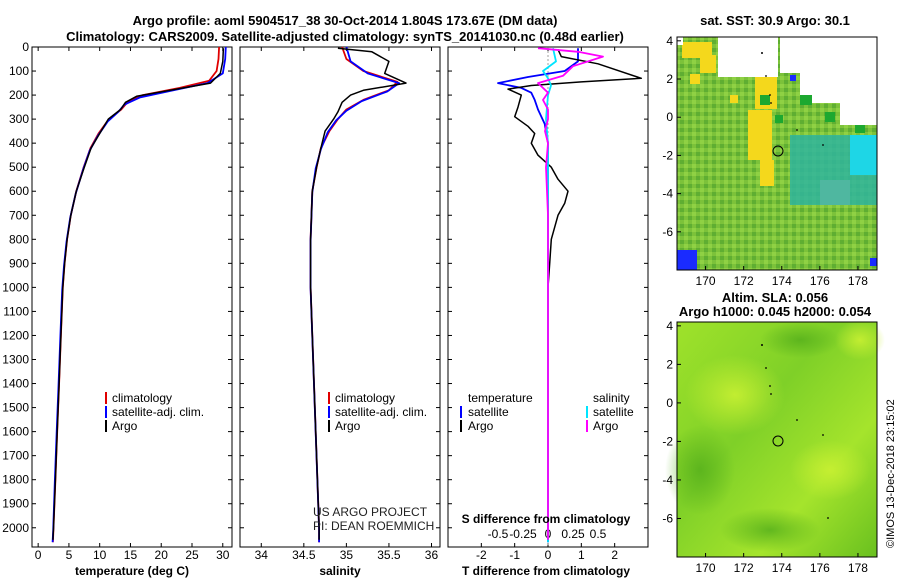 This screenshot has width=900, height=580. I want to click on depth-tick-label: 1700, so click(15, 456).